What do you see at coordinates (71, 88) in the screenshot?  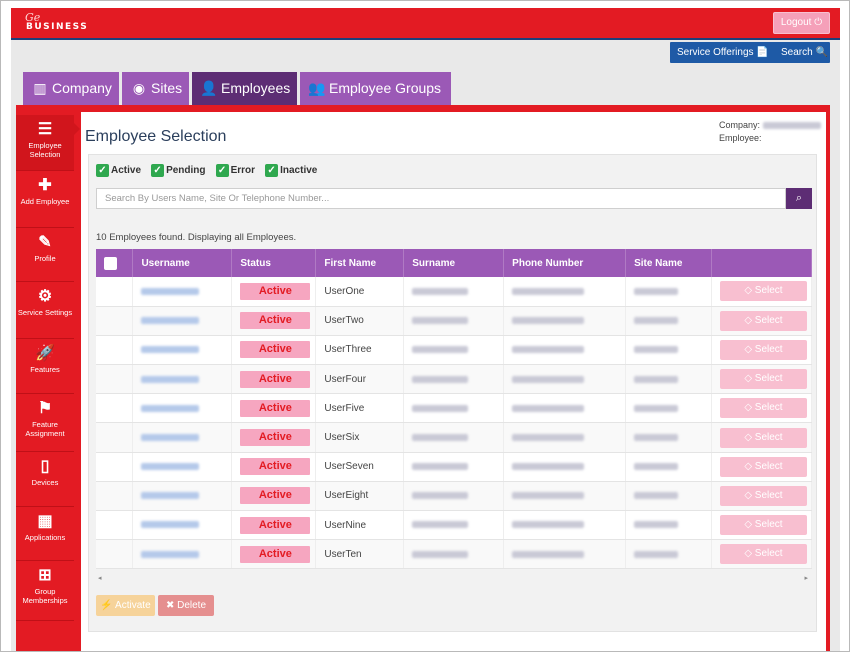 I see `tab-company: ▥ Company` at bounding box center [71, 88].